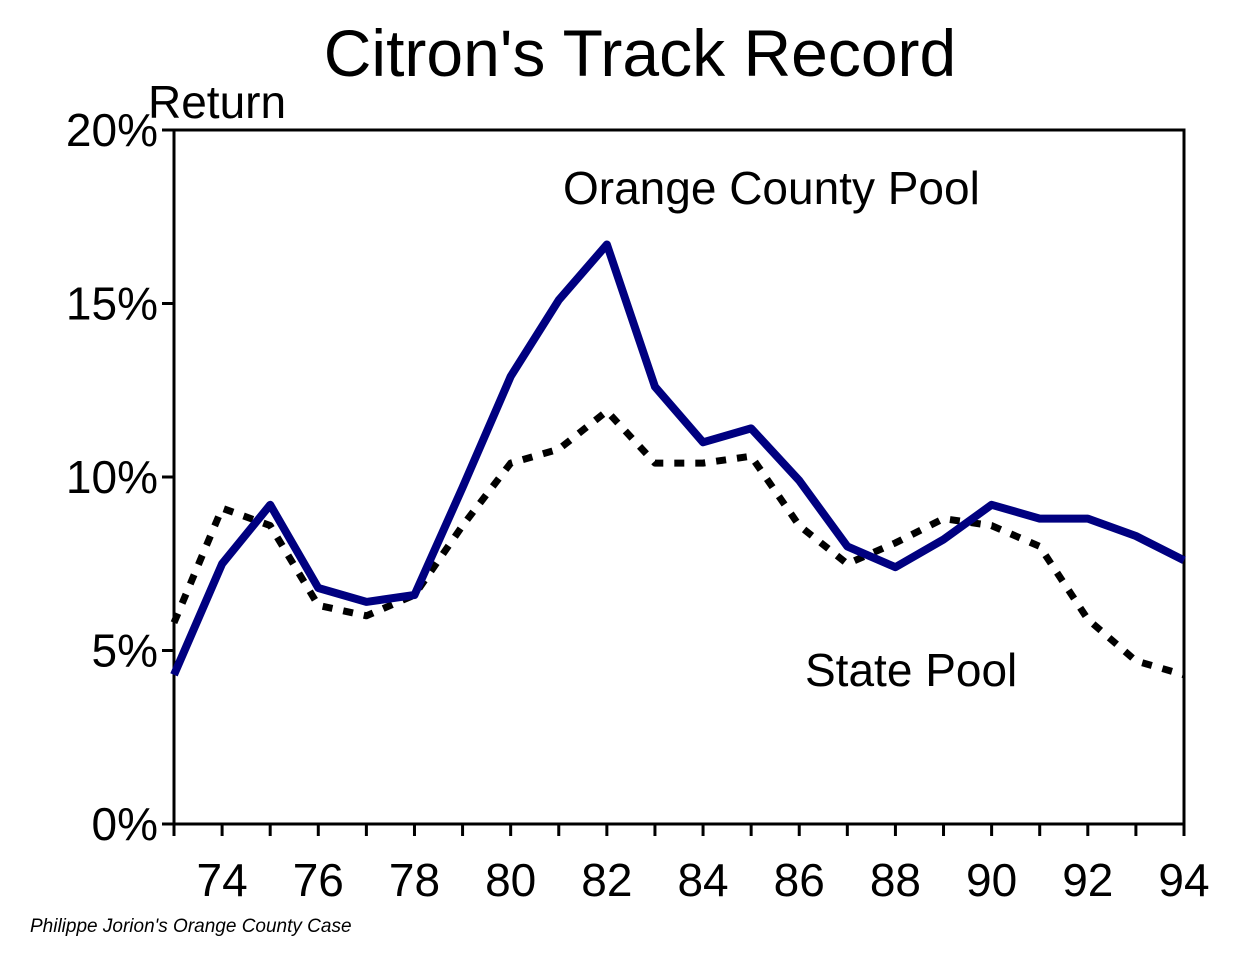 The image size is (1242, 960). What do you see at coordinates (112, 304) in the screenshot?
I see `y-tick-label: 15%` at bounding box center [112, 304].